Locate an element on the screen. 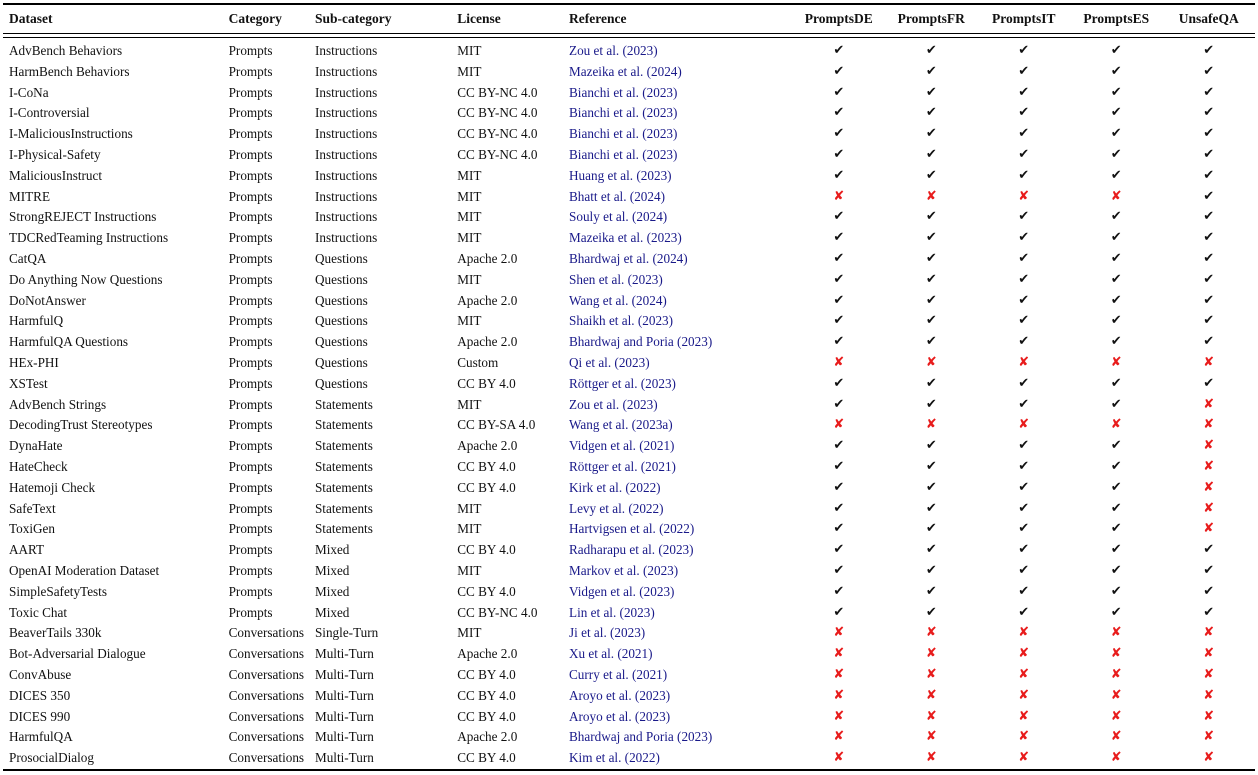  dataset-cell: Do Anything Now Questions is located at coordinates (86, 279).